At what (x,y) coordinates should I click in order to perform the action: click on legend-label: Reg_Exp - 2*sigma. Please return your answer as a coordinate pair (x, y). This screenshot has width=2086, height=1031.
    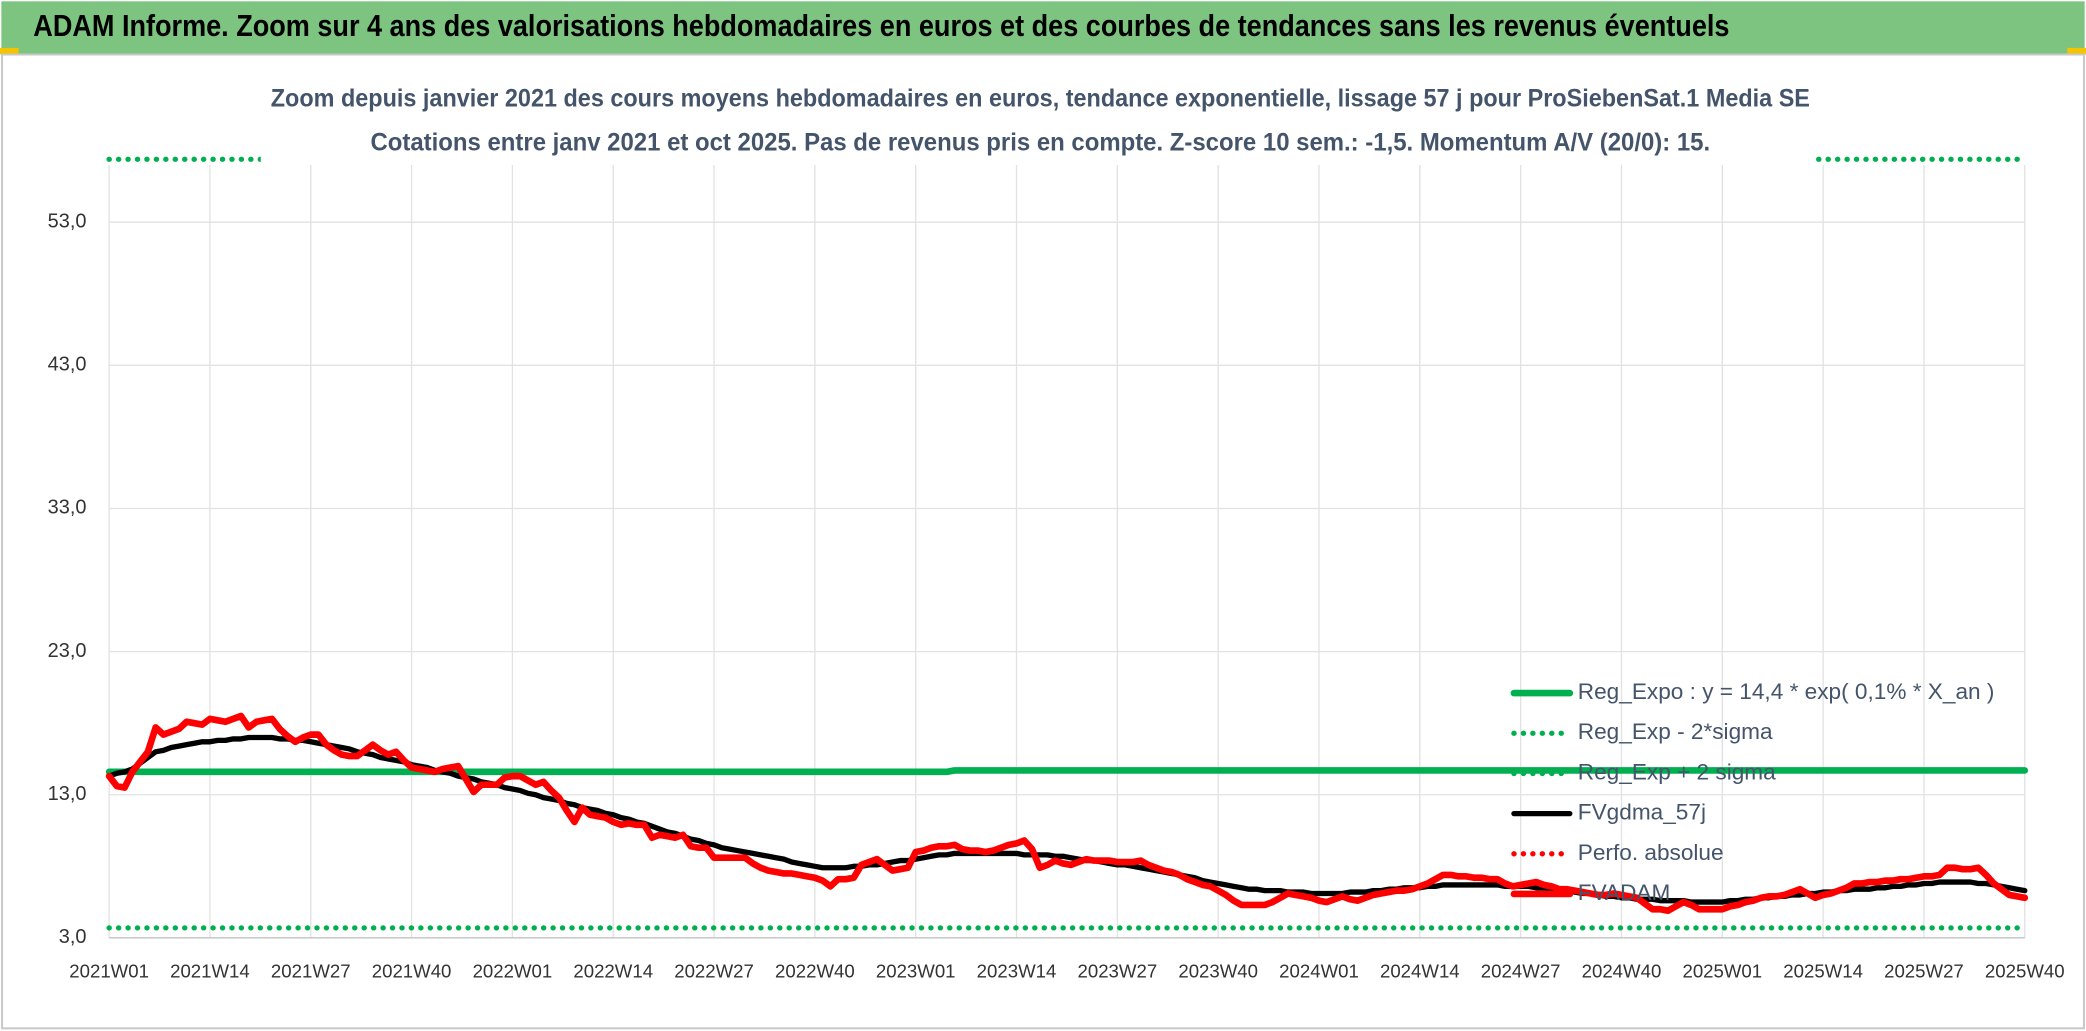
    Looking at the image, I should click on (1675, 731).